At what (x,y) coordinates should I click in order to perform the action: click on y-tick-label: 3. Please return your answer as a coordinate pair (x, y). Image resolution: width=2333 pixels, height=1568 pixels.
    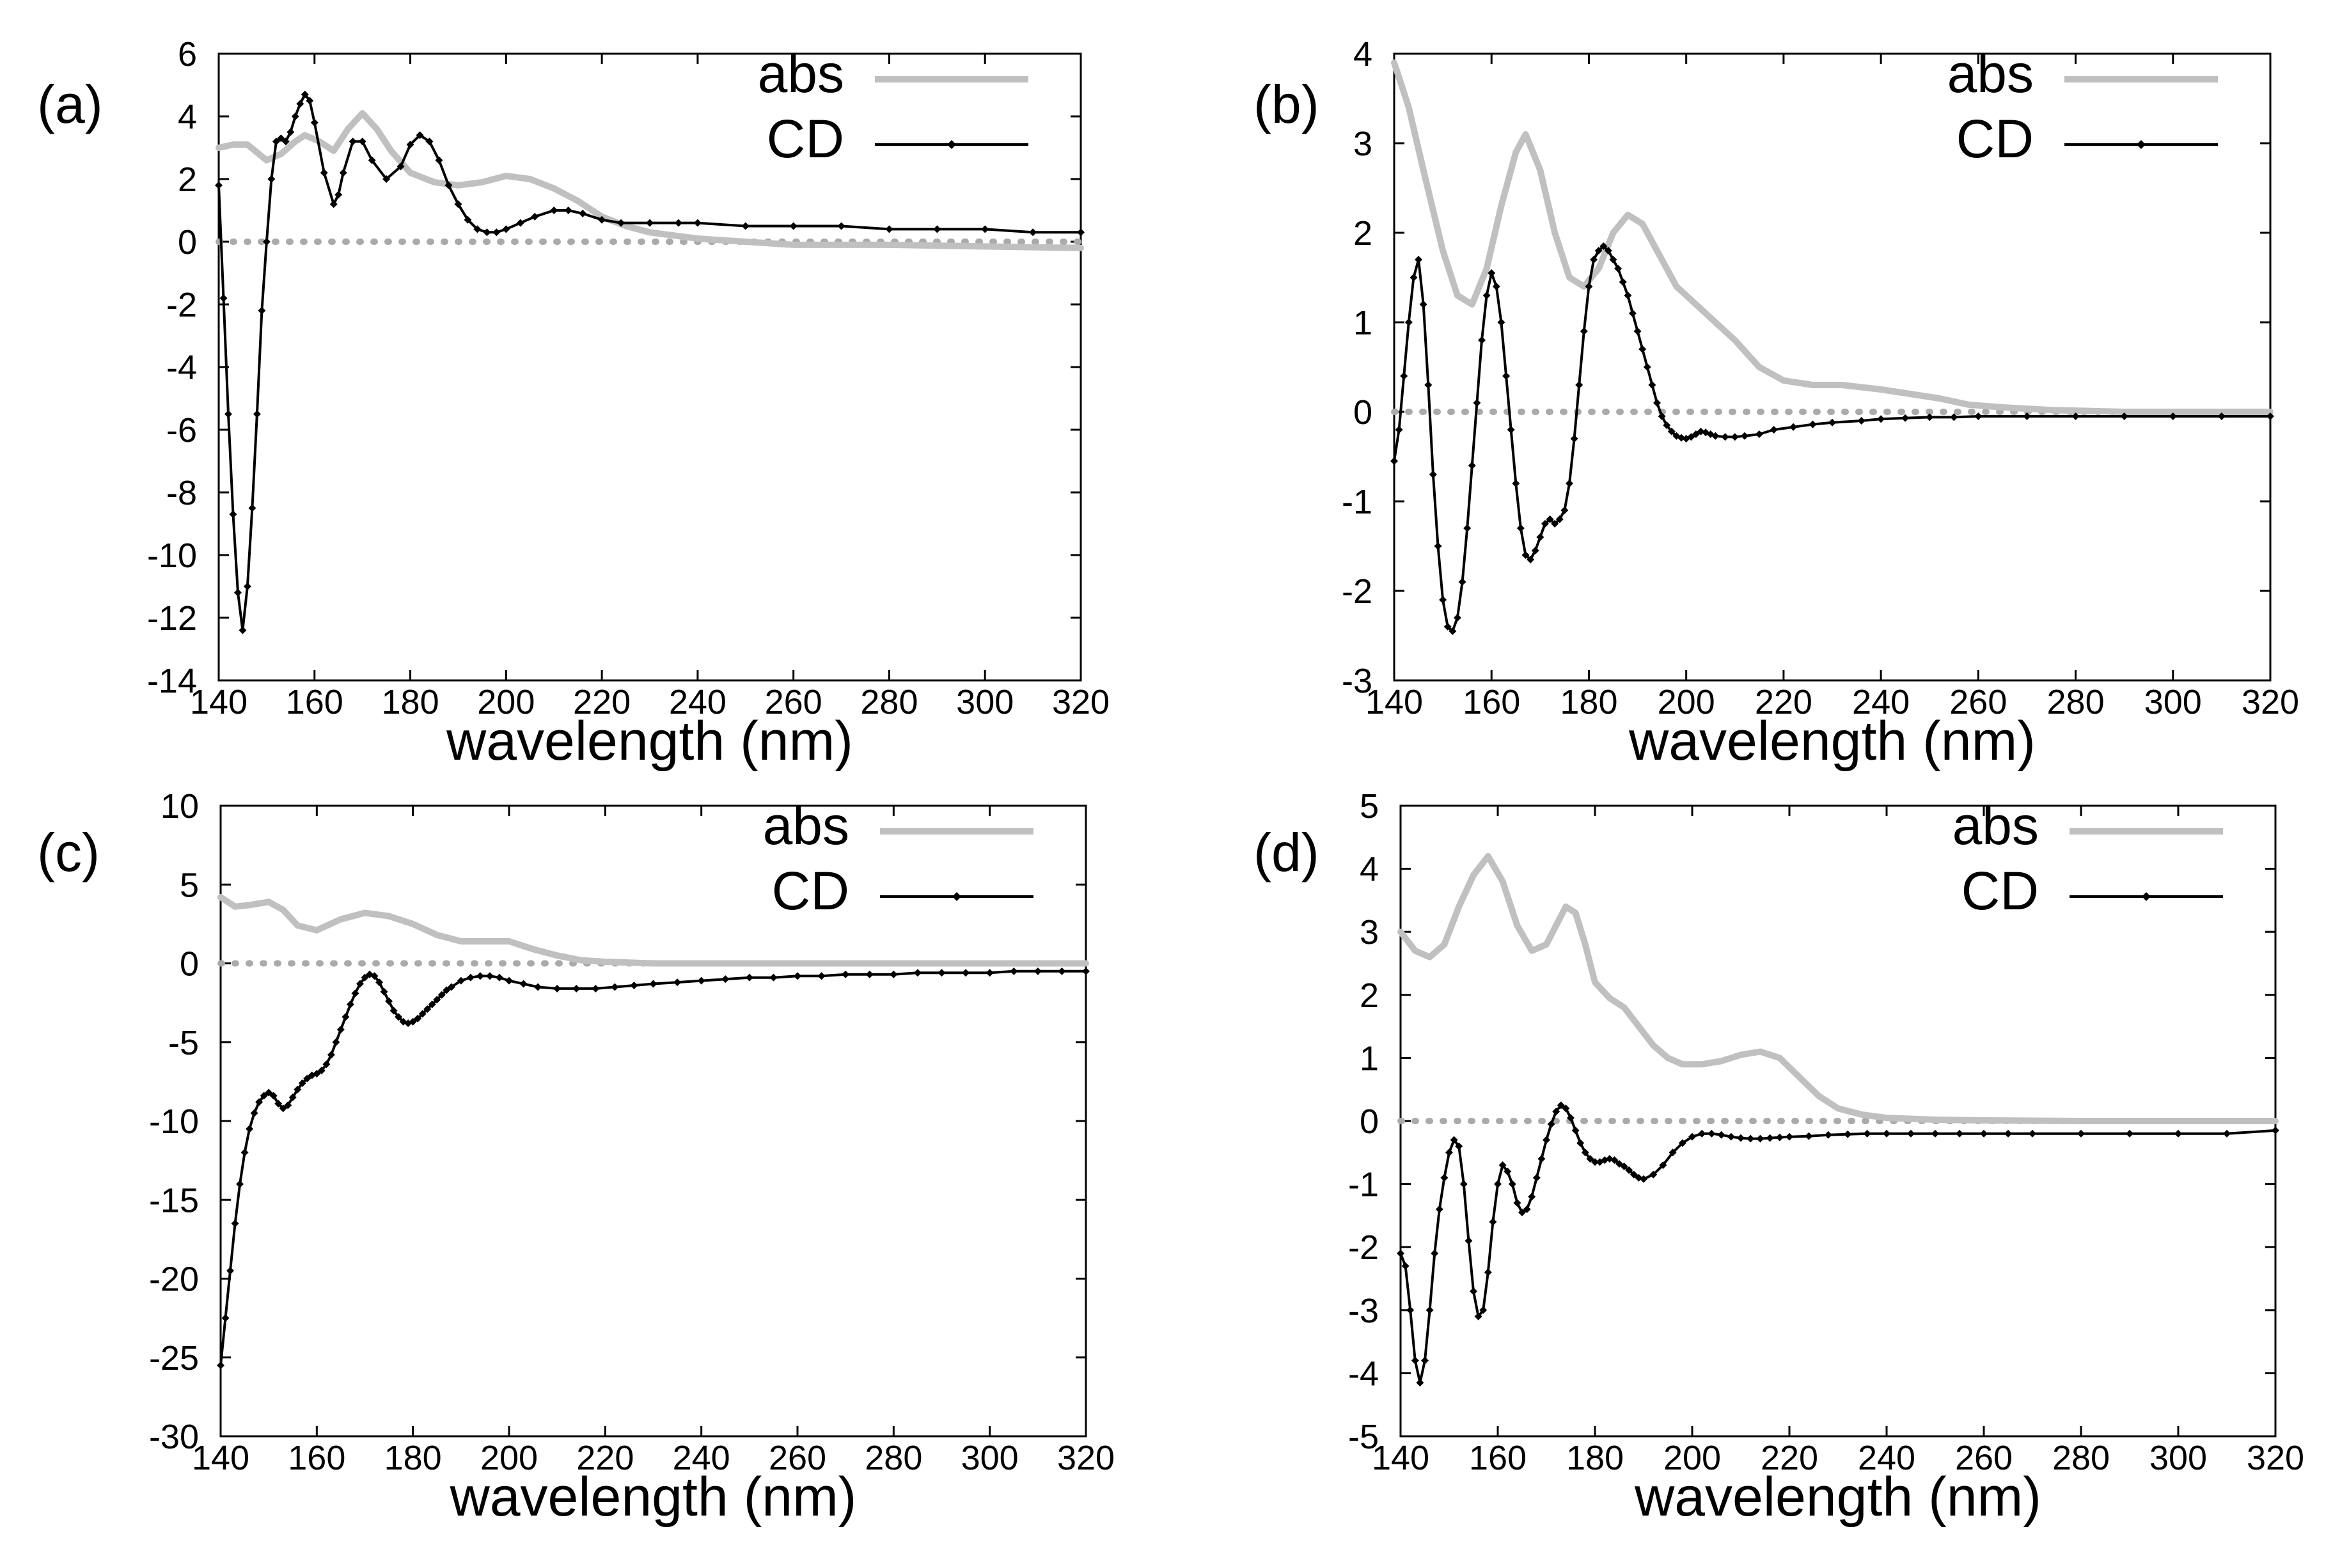
    Looking at the image, I should click on (1362, 144).